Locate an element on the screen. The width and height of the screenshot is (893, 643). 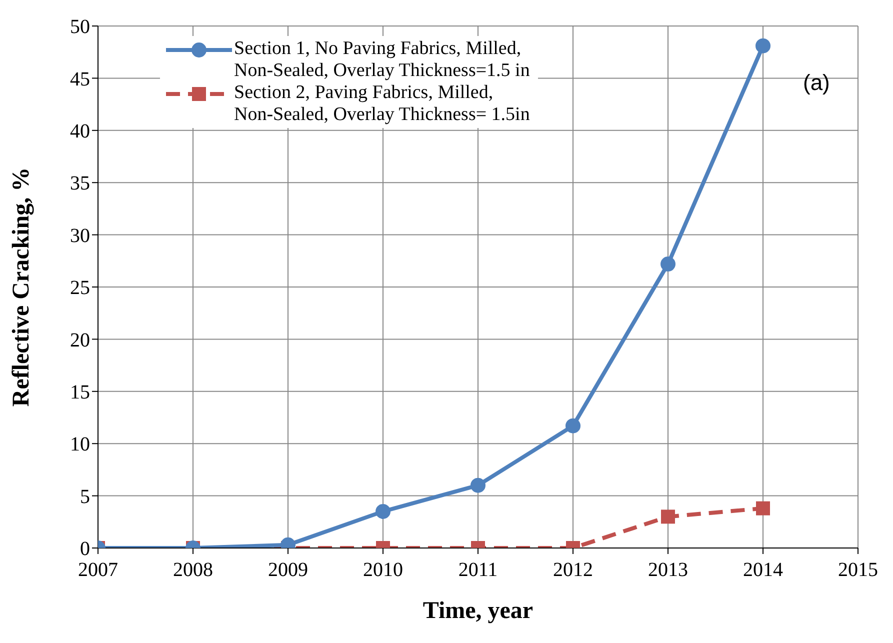
y-axis-title: Reflective Cracking, % is located at coordinates (21, 287).